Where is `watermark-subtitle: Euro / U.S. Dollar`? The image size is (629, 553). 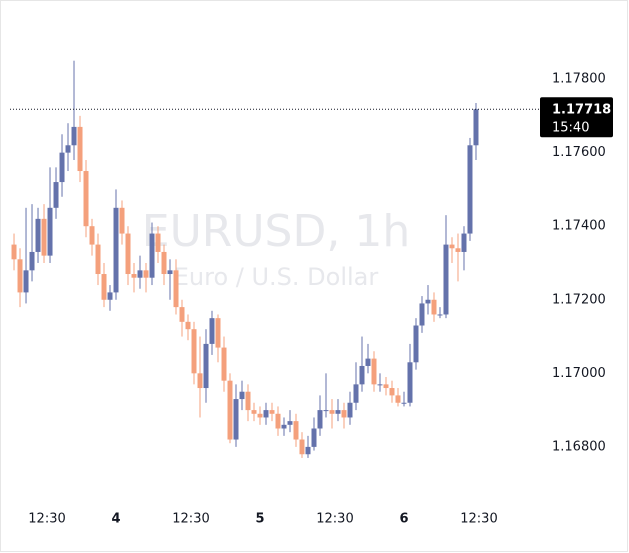
watermark-subtitle: Euro / U.S. Dollar is located at coordinates (276, 277).